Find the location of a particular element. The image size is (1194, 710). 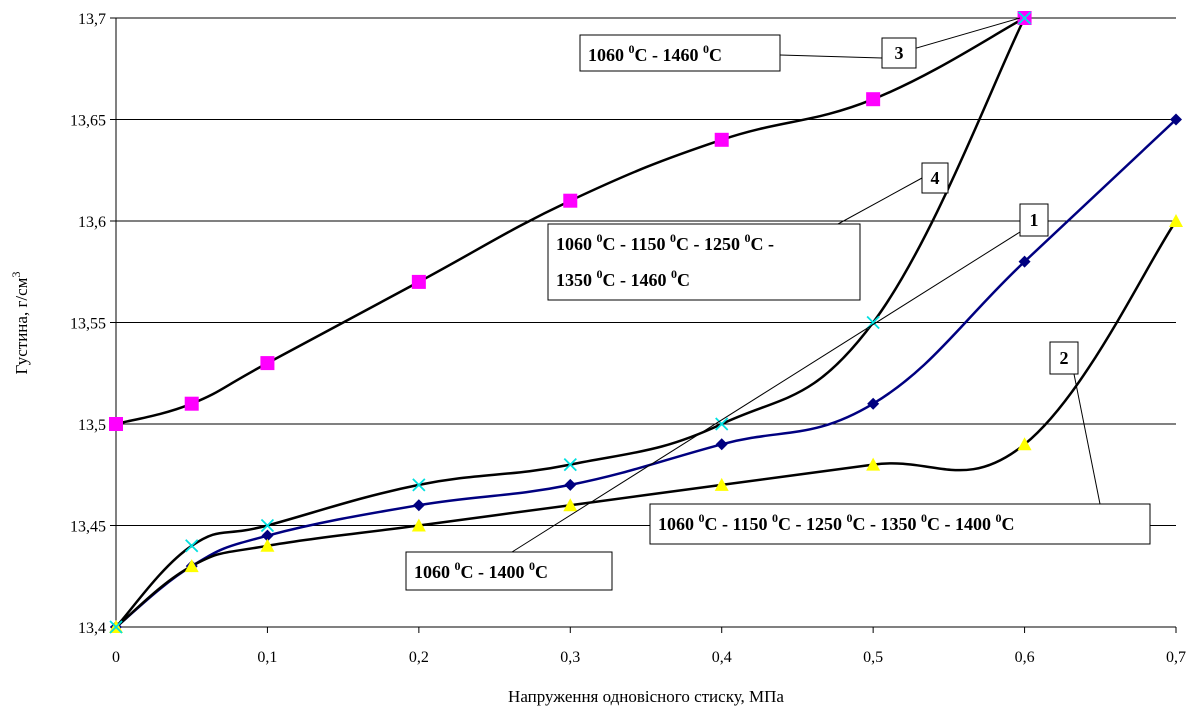

y-axis-title-text: Густина, г/см is located at coordinates (21, 325).